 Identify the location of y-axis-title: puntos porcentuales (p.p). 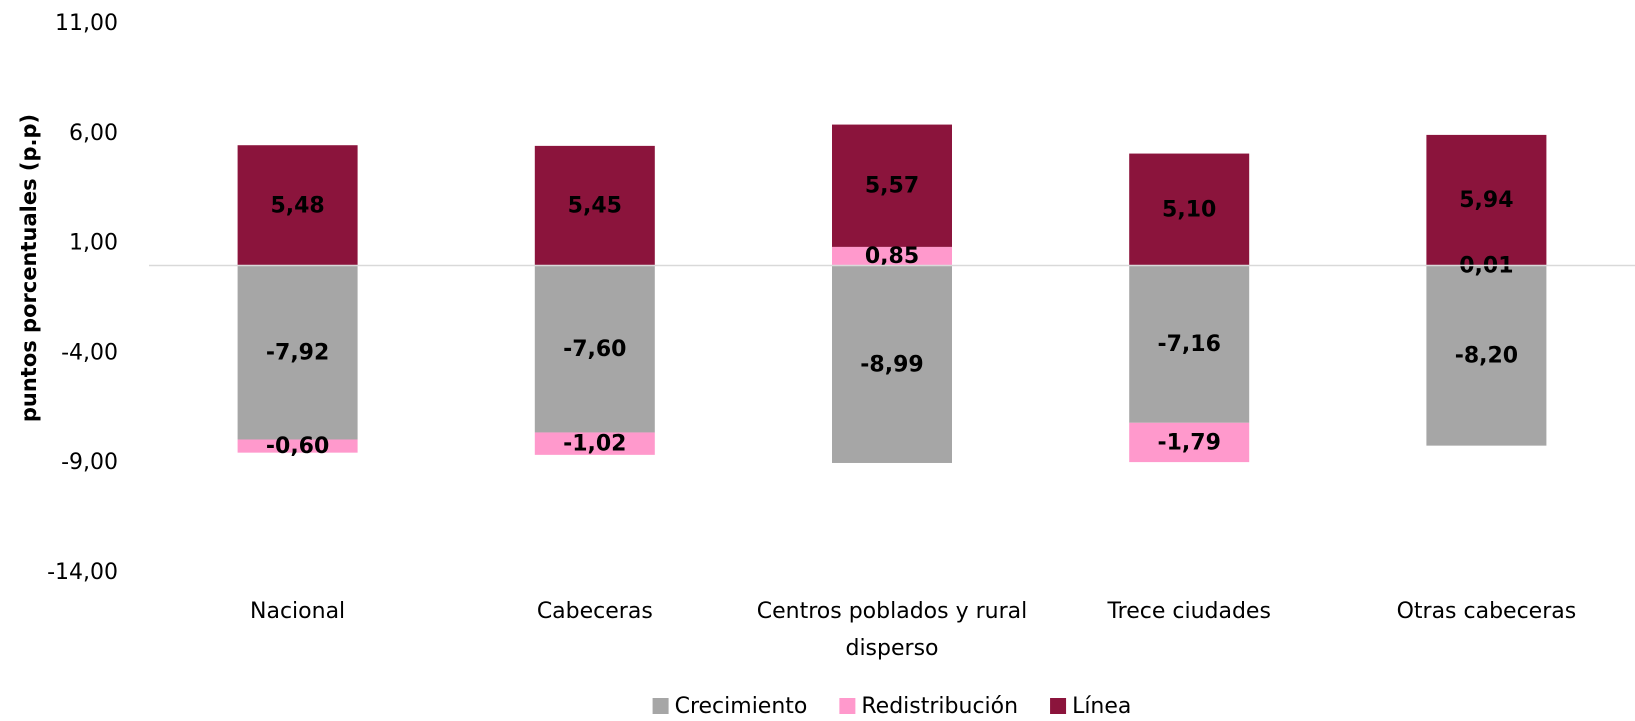
(29, 268).